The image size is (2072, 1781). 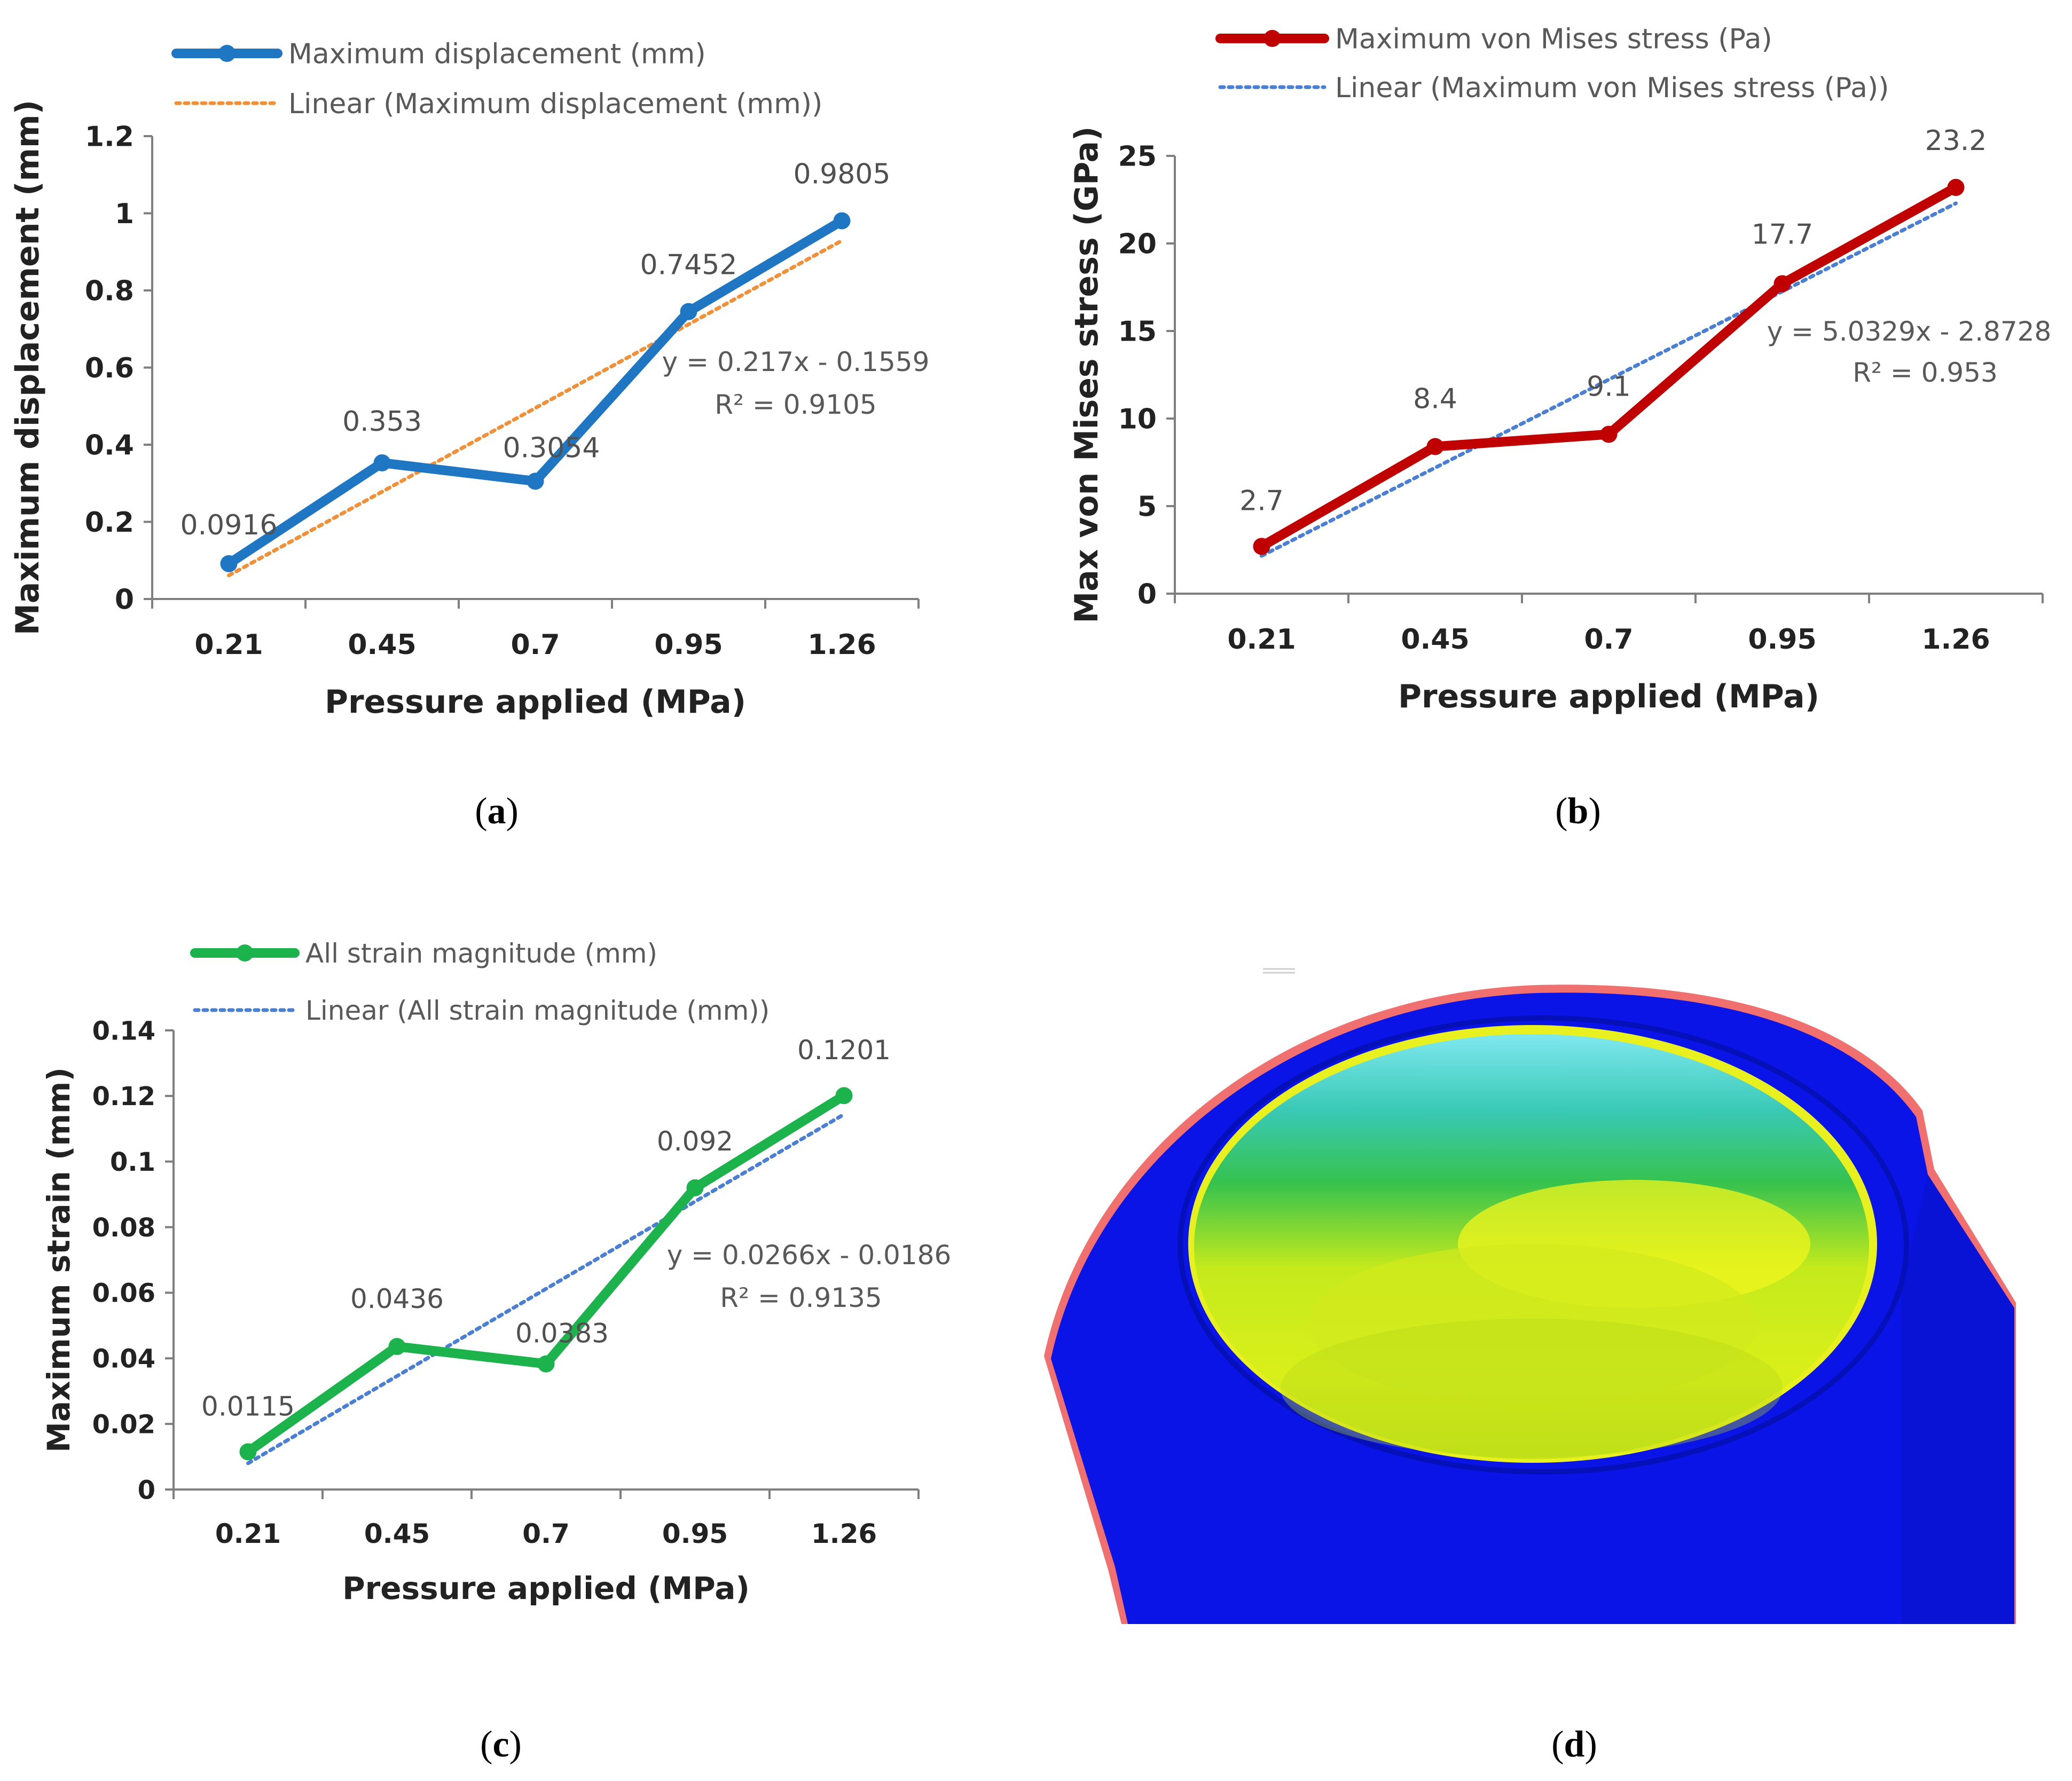 I want to click on y-tick-label: 20, so click(x=1137, y=244).